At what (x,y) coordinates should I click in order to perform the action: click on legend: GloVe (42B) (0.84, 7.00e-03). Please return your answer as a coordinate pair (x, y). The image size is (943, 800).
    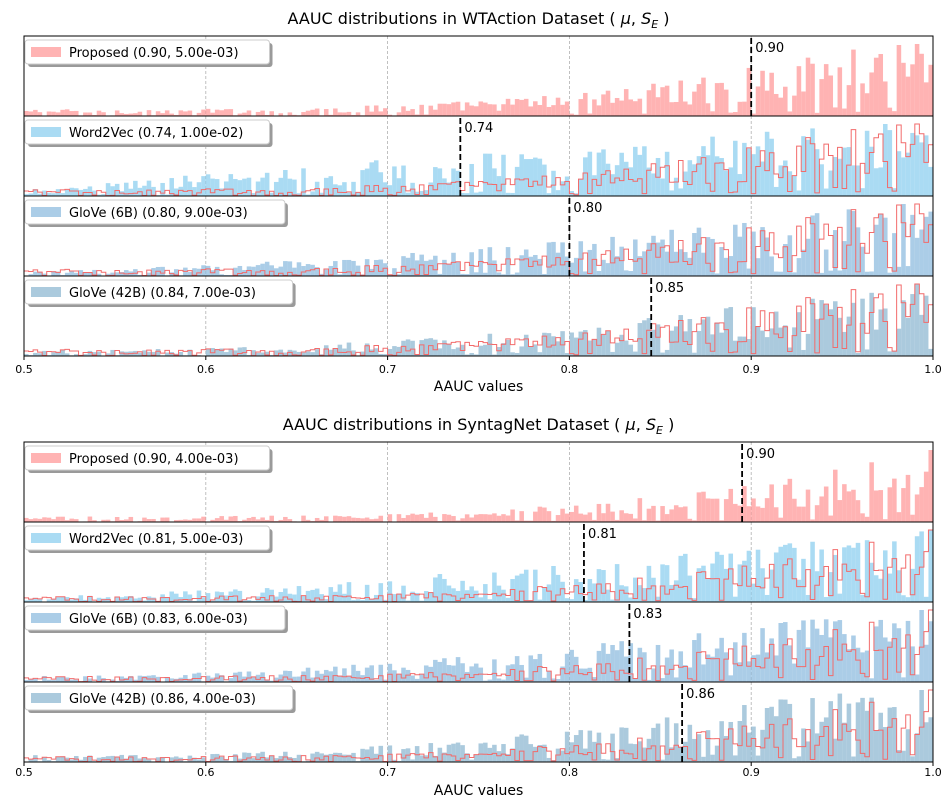
    Looking at the image, I should click on (160, 293).